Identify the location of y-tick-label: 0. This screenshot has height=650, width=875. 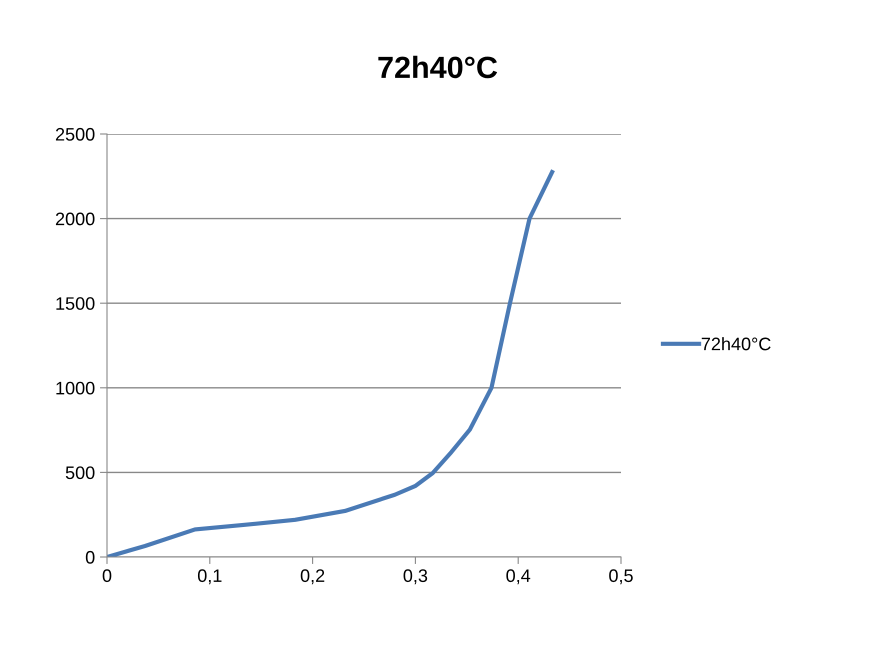
(90, 557).